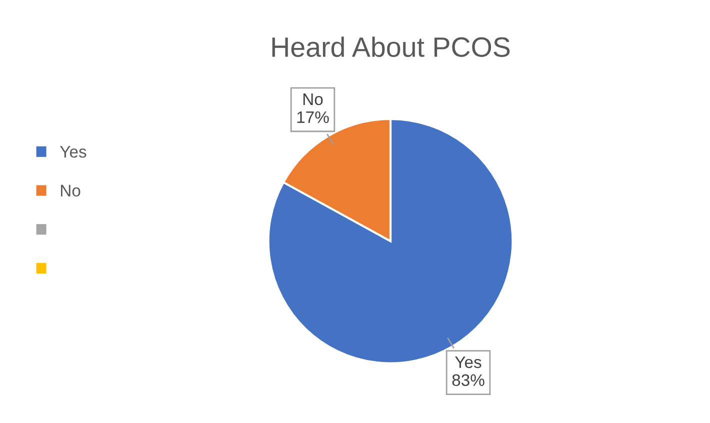  What do you see at coordinates (70, 190) in the screenshot?
I see `legend-label: No` at bounding box center [70, 190].